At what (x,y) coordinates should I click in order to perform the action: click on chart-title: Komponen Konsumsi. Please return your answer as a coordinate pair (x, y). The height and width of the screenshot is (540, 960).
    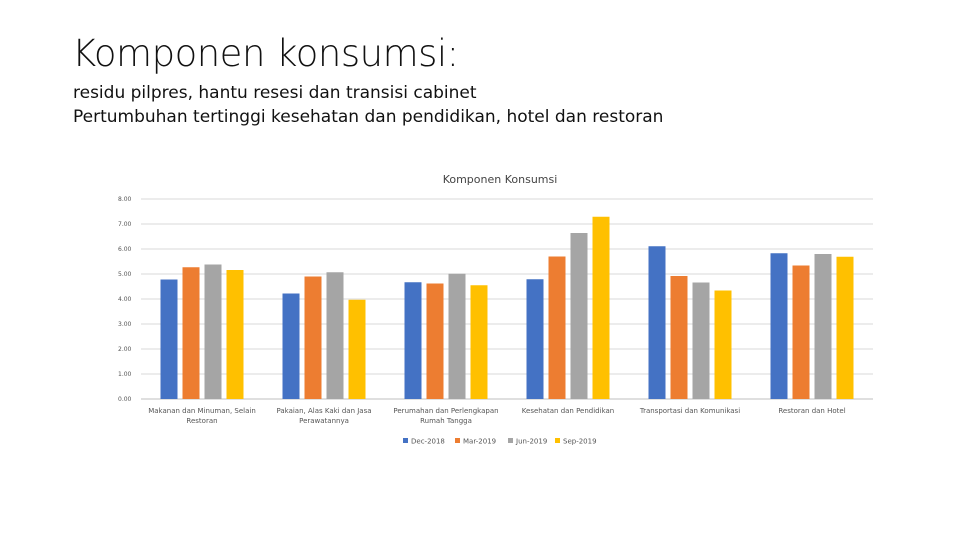
    Looking at the image, I should click on (500, 179).